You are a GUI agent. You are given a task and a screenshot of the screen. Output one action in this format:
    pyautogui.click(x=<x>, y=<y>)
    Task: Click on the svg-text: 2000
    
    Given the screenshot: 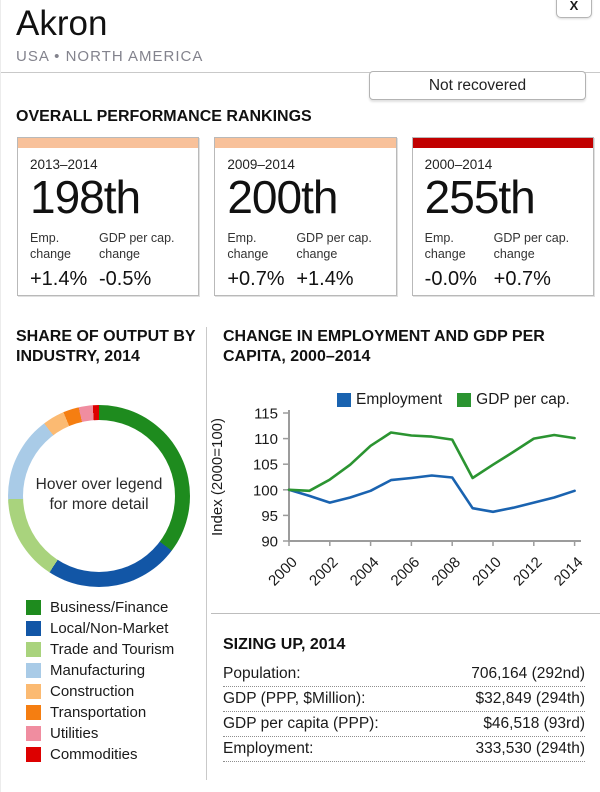 What is the action you would take?
    pyautogui.click(x=283, y=572)
    